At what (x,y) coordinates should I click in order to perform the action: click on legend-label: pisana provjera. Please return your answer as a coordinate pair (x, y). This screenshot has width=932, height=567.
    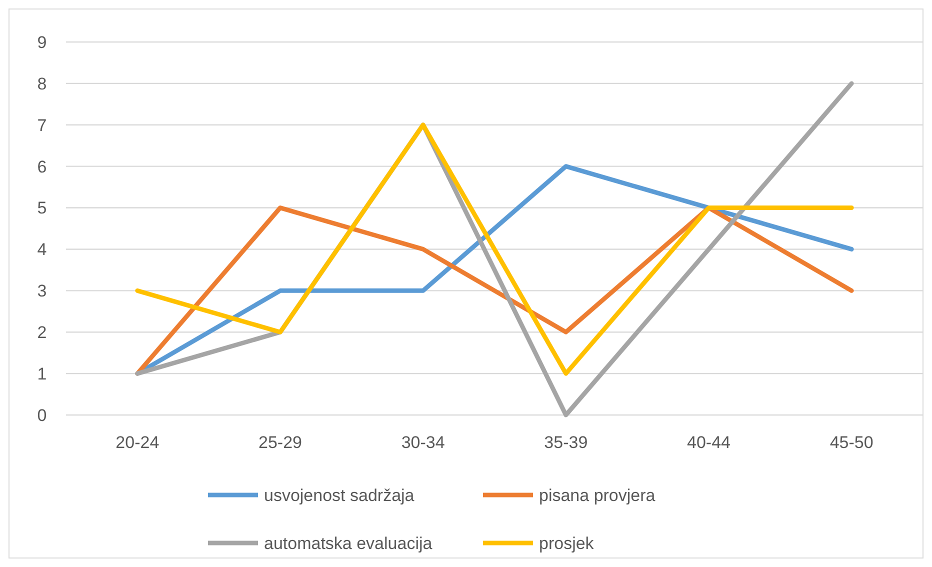
    Looking at the image, I should click on (597, 495).